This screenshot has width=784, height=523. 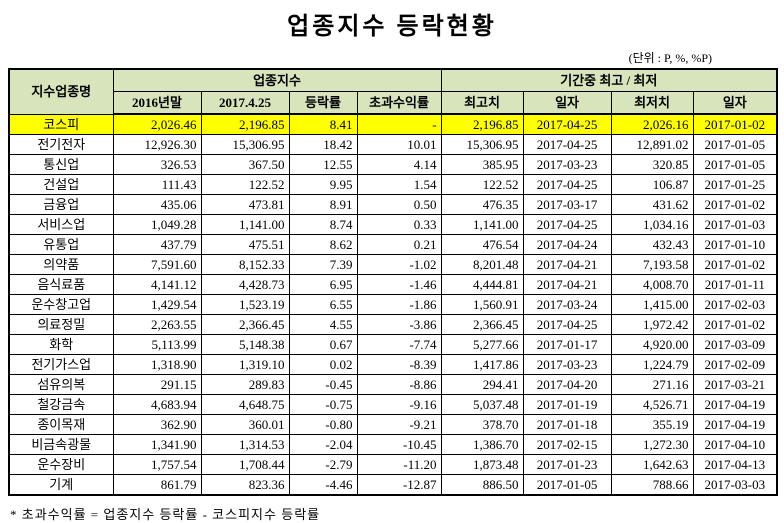 What do you see at coordinates (392, 27) in the screenshot?
I see `page-title: 업종지수 등락현황` at bounding box center [392, 27].